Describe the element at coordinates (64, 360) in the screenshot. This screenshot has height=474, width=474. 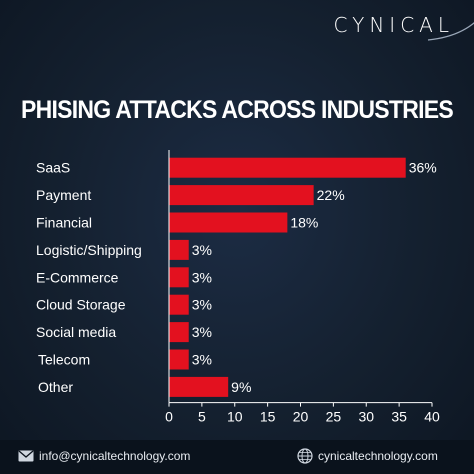
I see `category-label: Telecom` at that location.